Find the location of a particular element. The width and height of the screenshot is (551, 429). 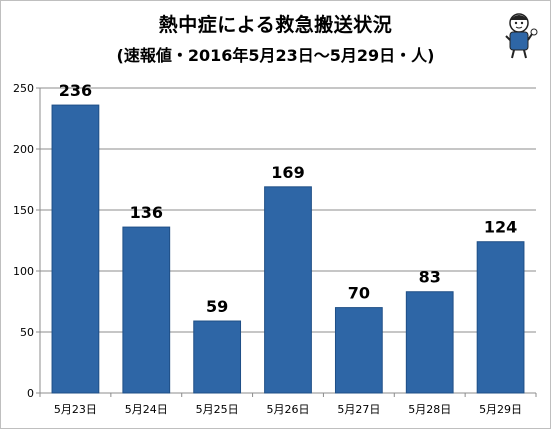

data-label: 124 is located at coordinates (500, 227).